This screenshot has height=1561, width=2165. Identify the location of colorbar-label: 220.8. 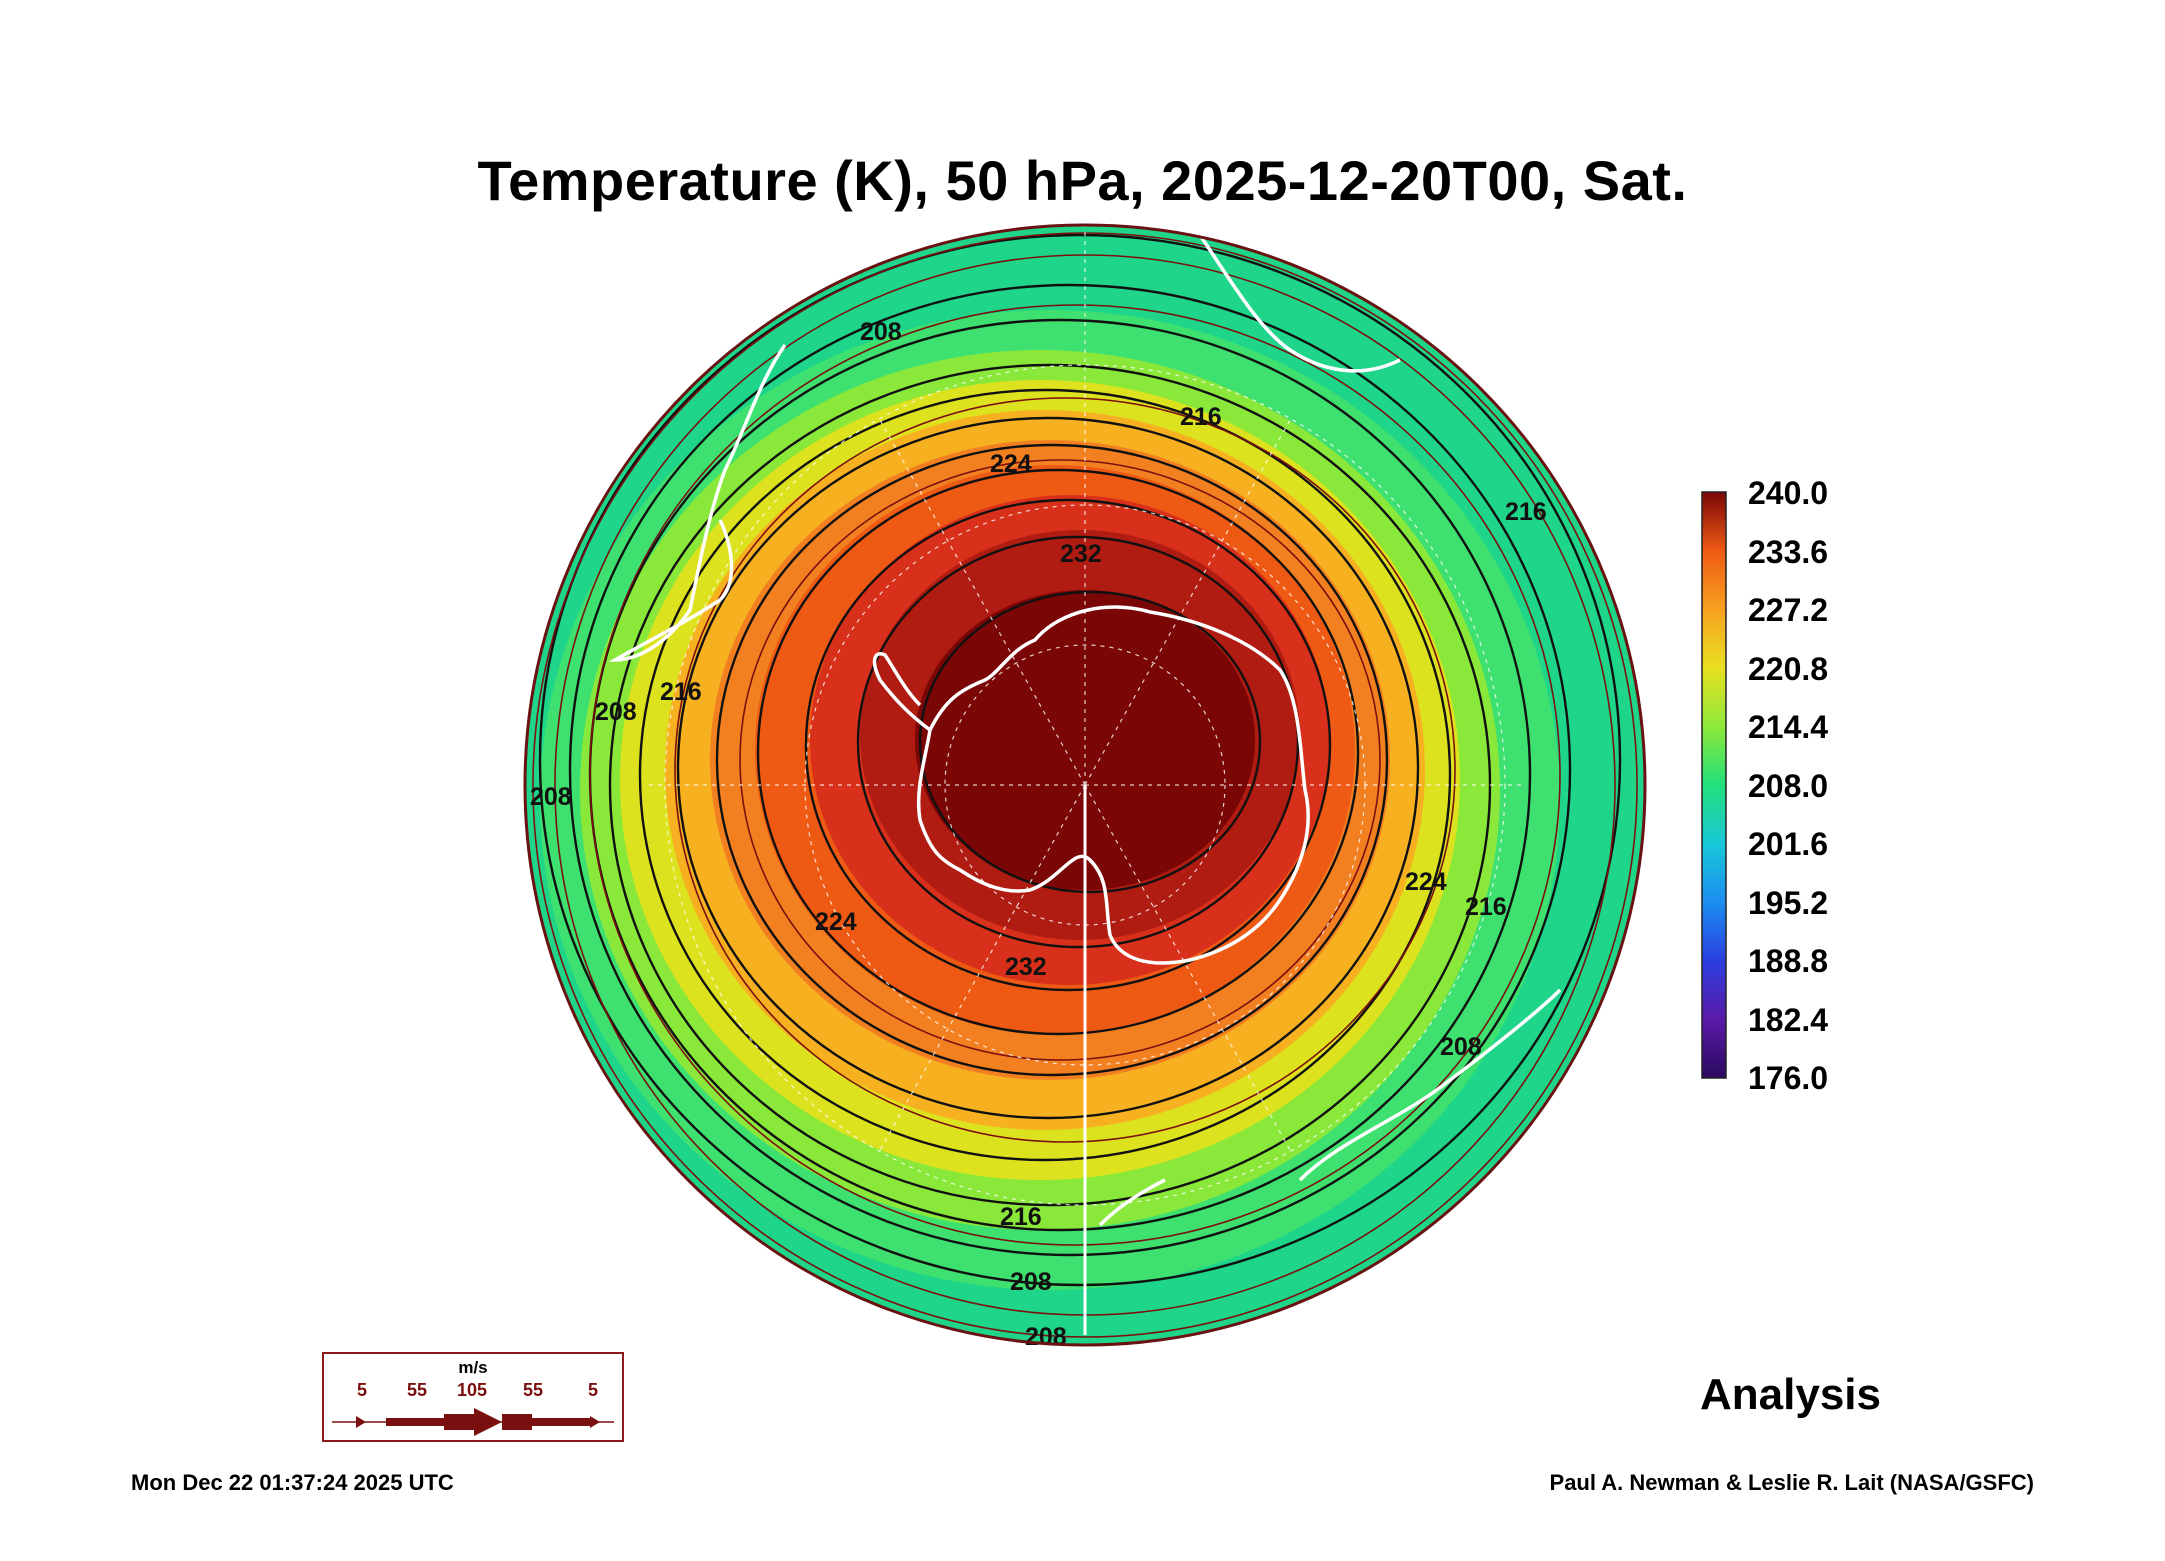
(1788, 669).